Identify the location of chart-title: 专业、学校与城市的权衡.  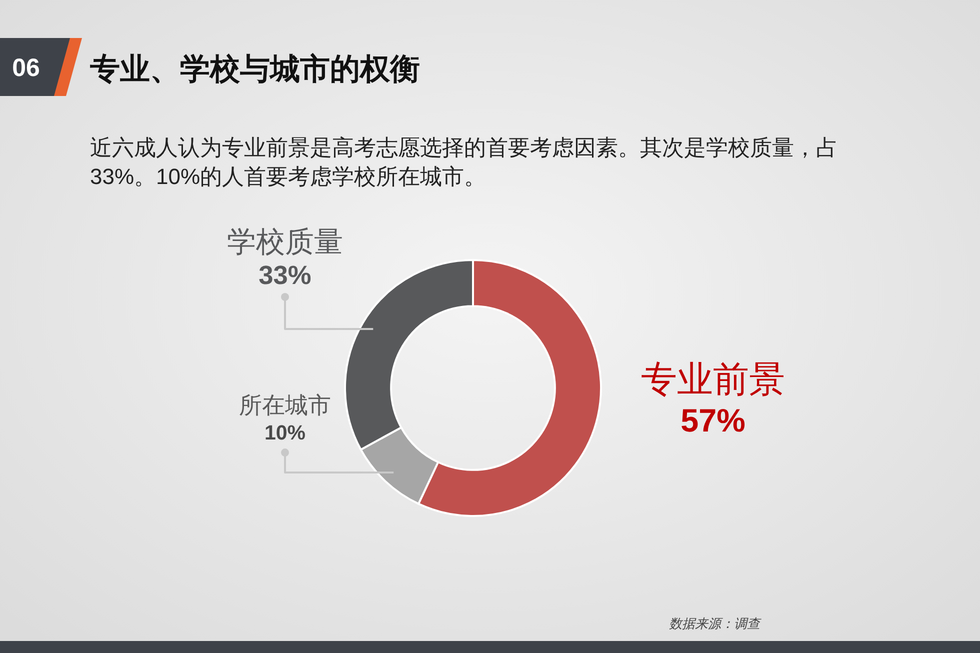
(254, 69).